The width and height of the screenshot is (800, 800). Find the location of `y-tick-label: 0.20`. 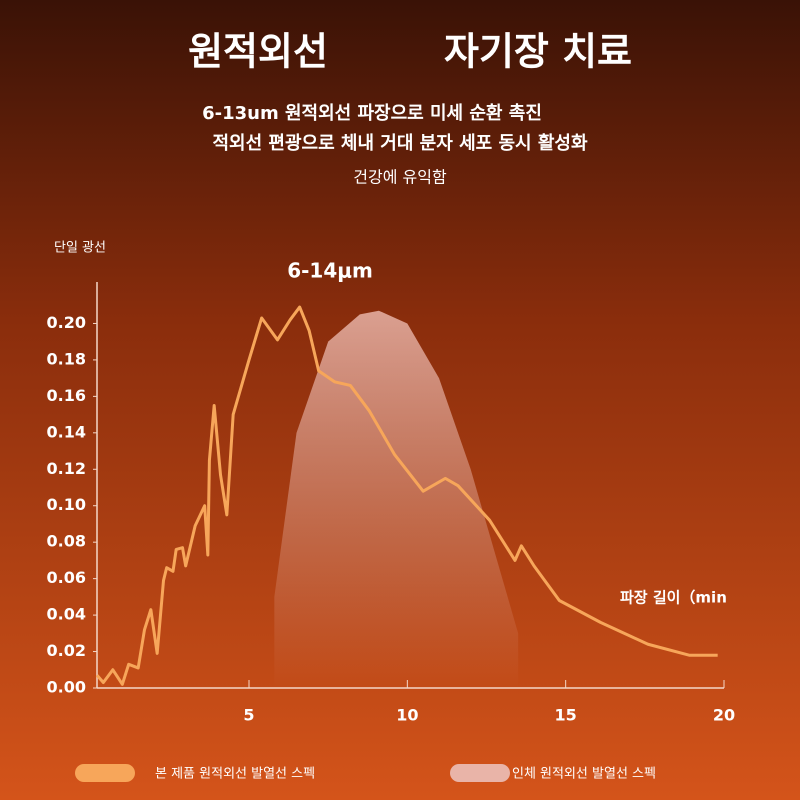

y-tick-label: 0.20 is located at coordinates (66, 322).